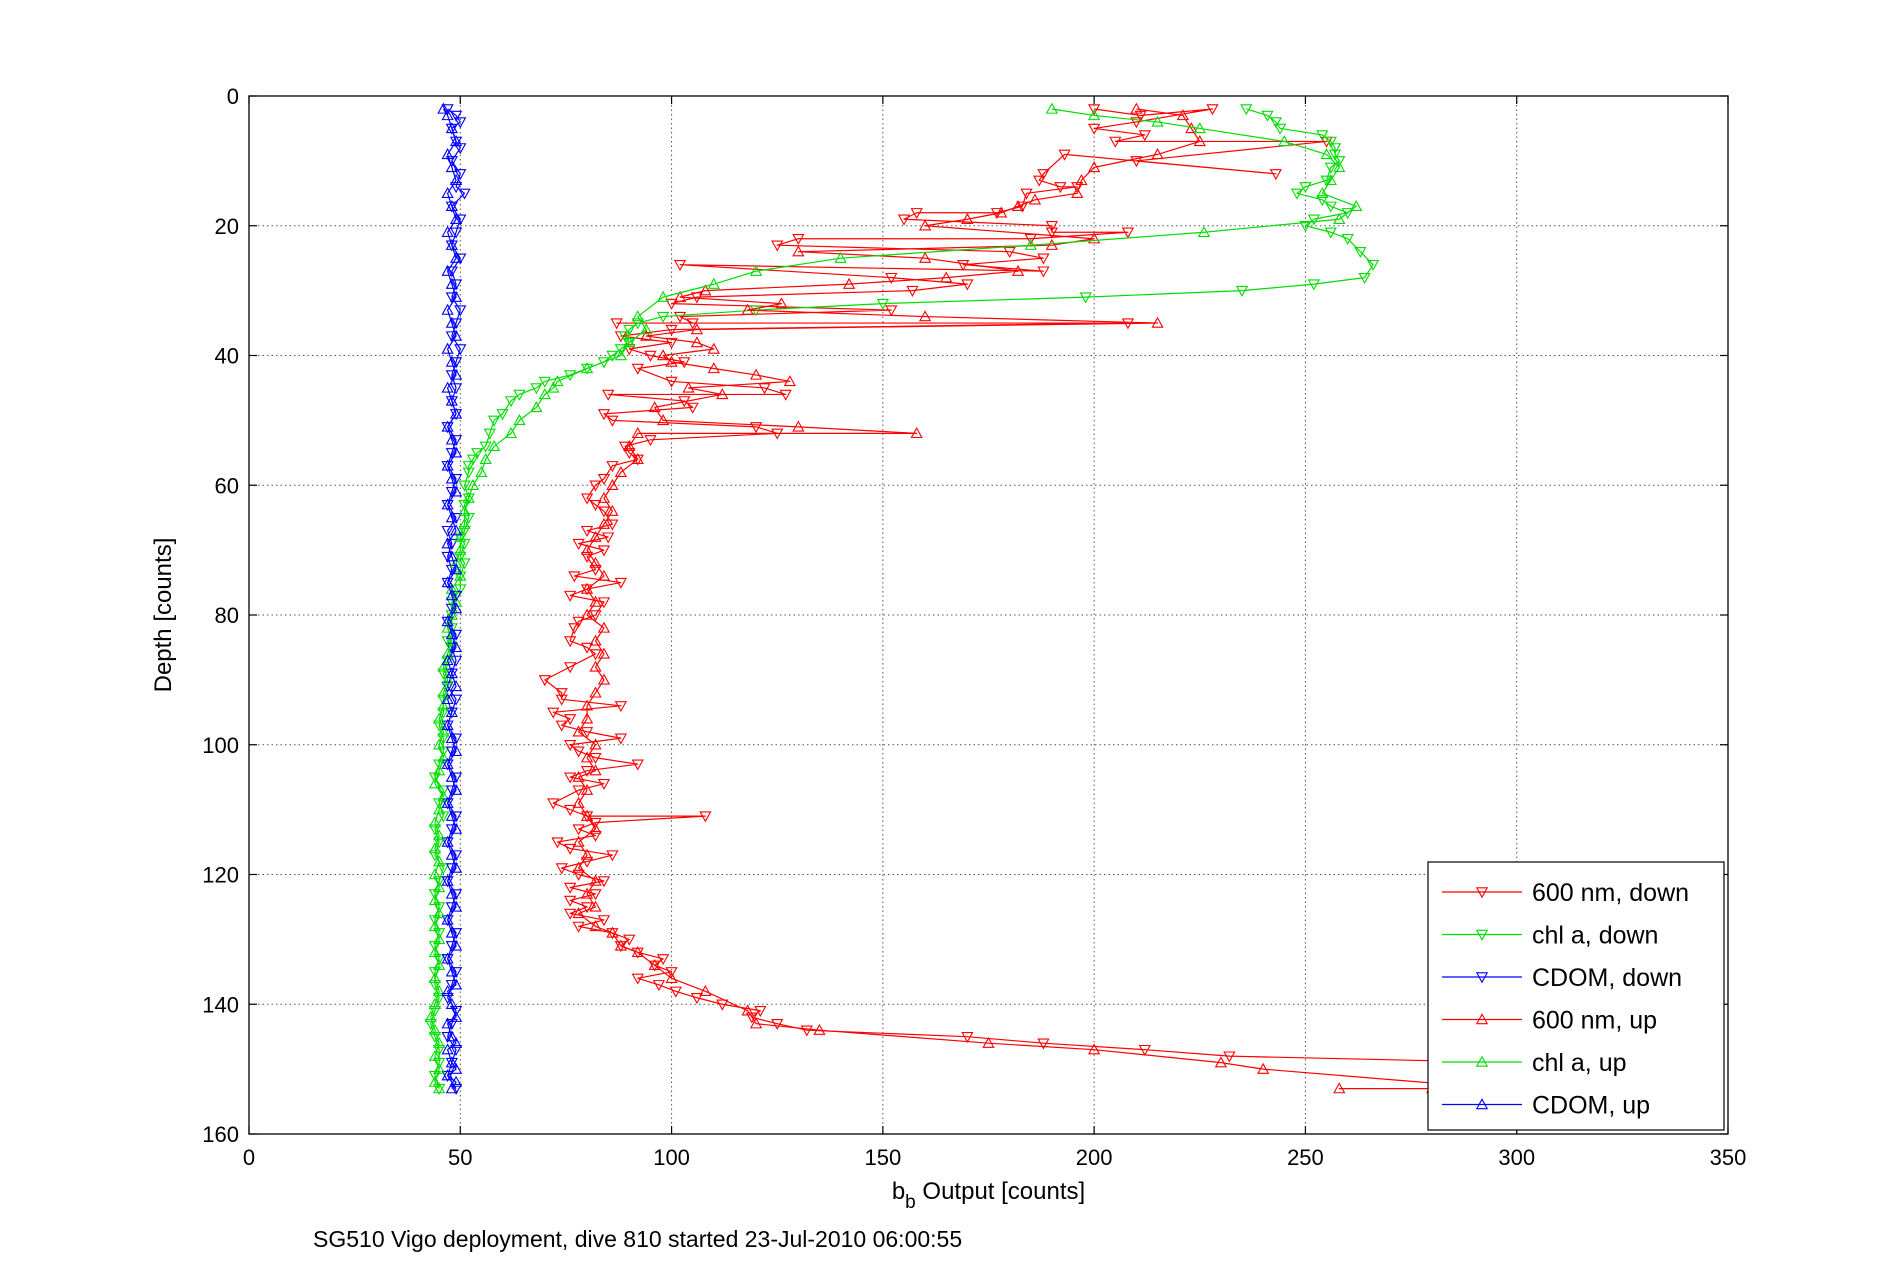 This screenshot has height=1262, width=1891. I want to click on legend-swatch-marker, so click(1482, 978).